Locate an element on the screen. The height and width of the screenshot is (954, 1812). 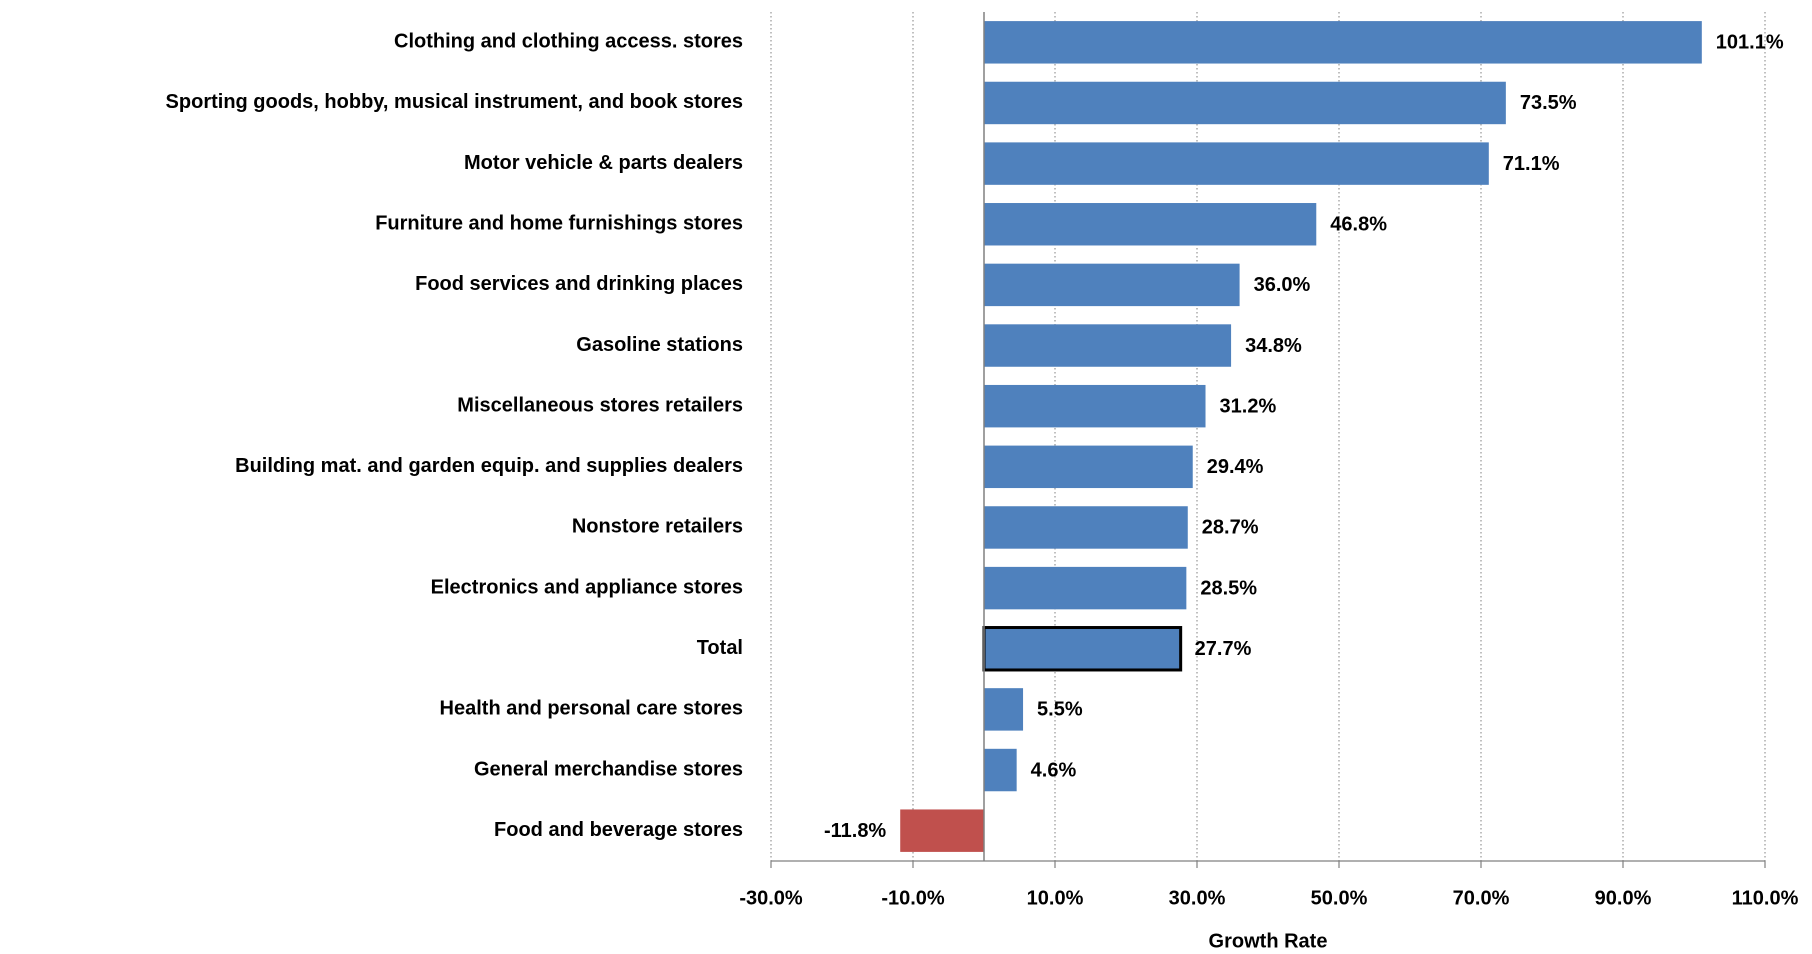
data-label: 73.5% is located at coordinates (1548, 103).